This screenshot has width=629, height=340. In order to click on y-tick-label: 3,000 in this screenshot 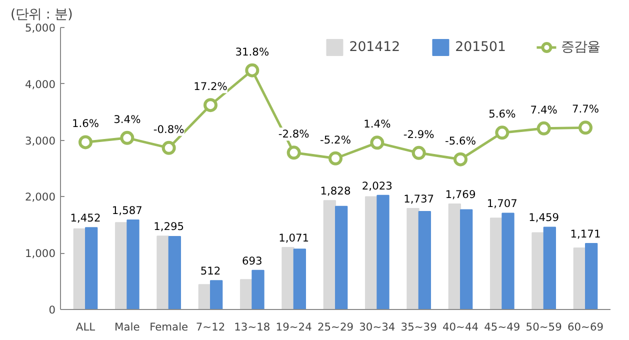, I will do `click(40, 141)`.